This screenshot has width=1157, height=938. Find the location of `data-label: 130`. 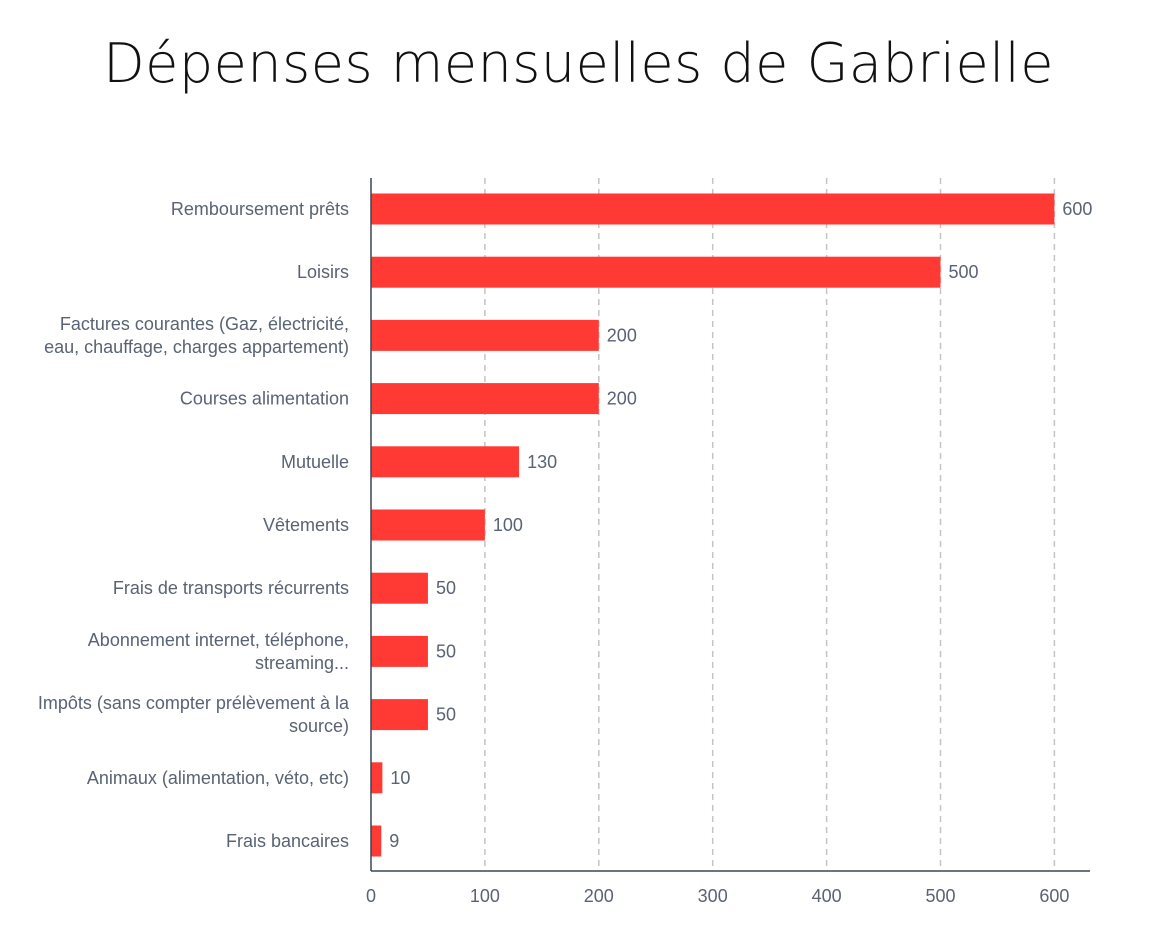

data-label: 130 is located at coordinates (542, 462).